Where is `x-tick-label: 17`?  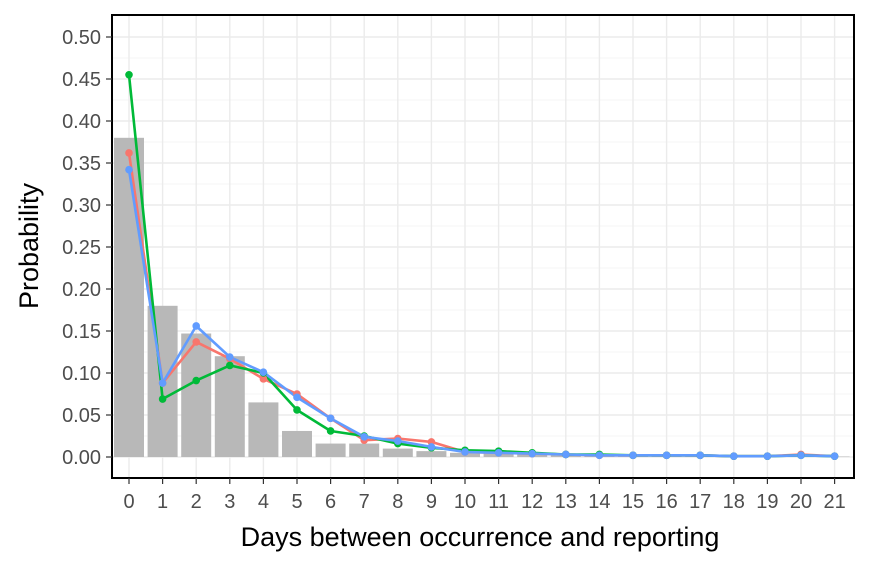
x-tick-label: 17 is located at coordinates (700, 502).